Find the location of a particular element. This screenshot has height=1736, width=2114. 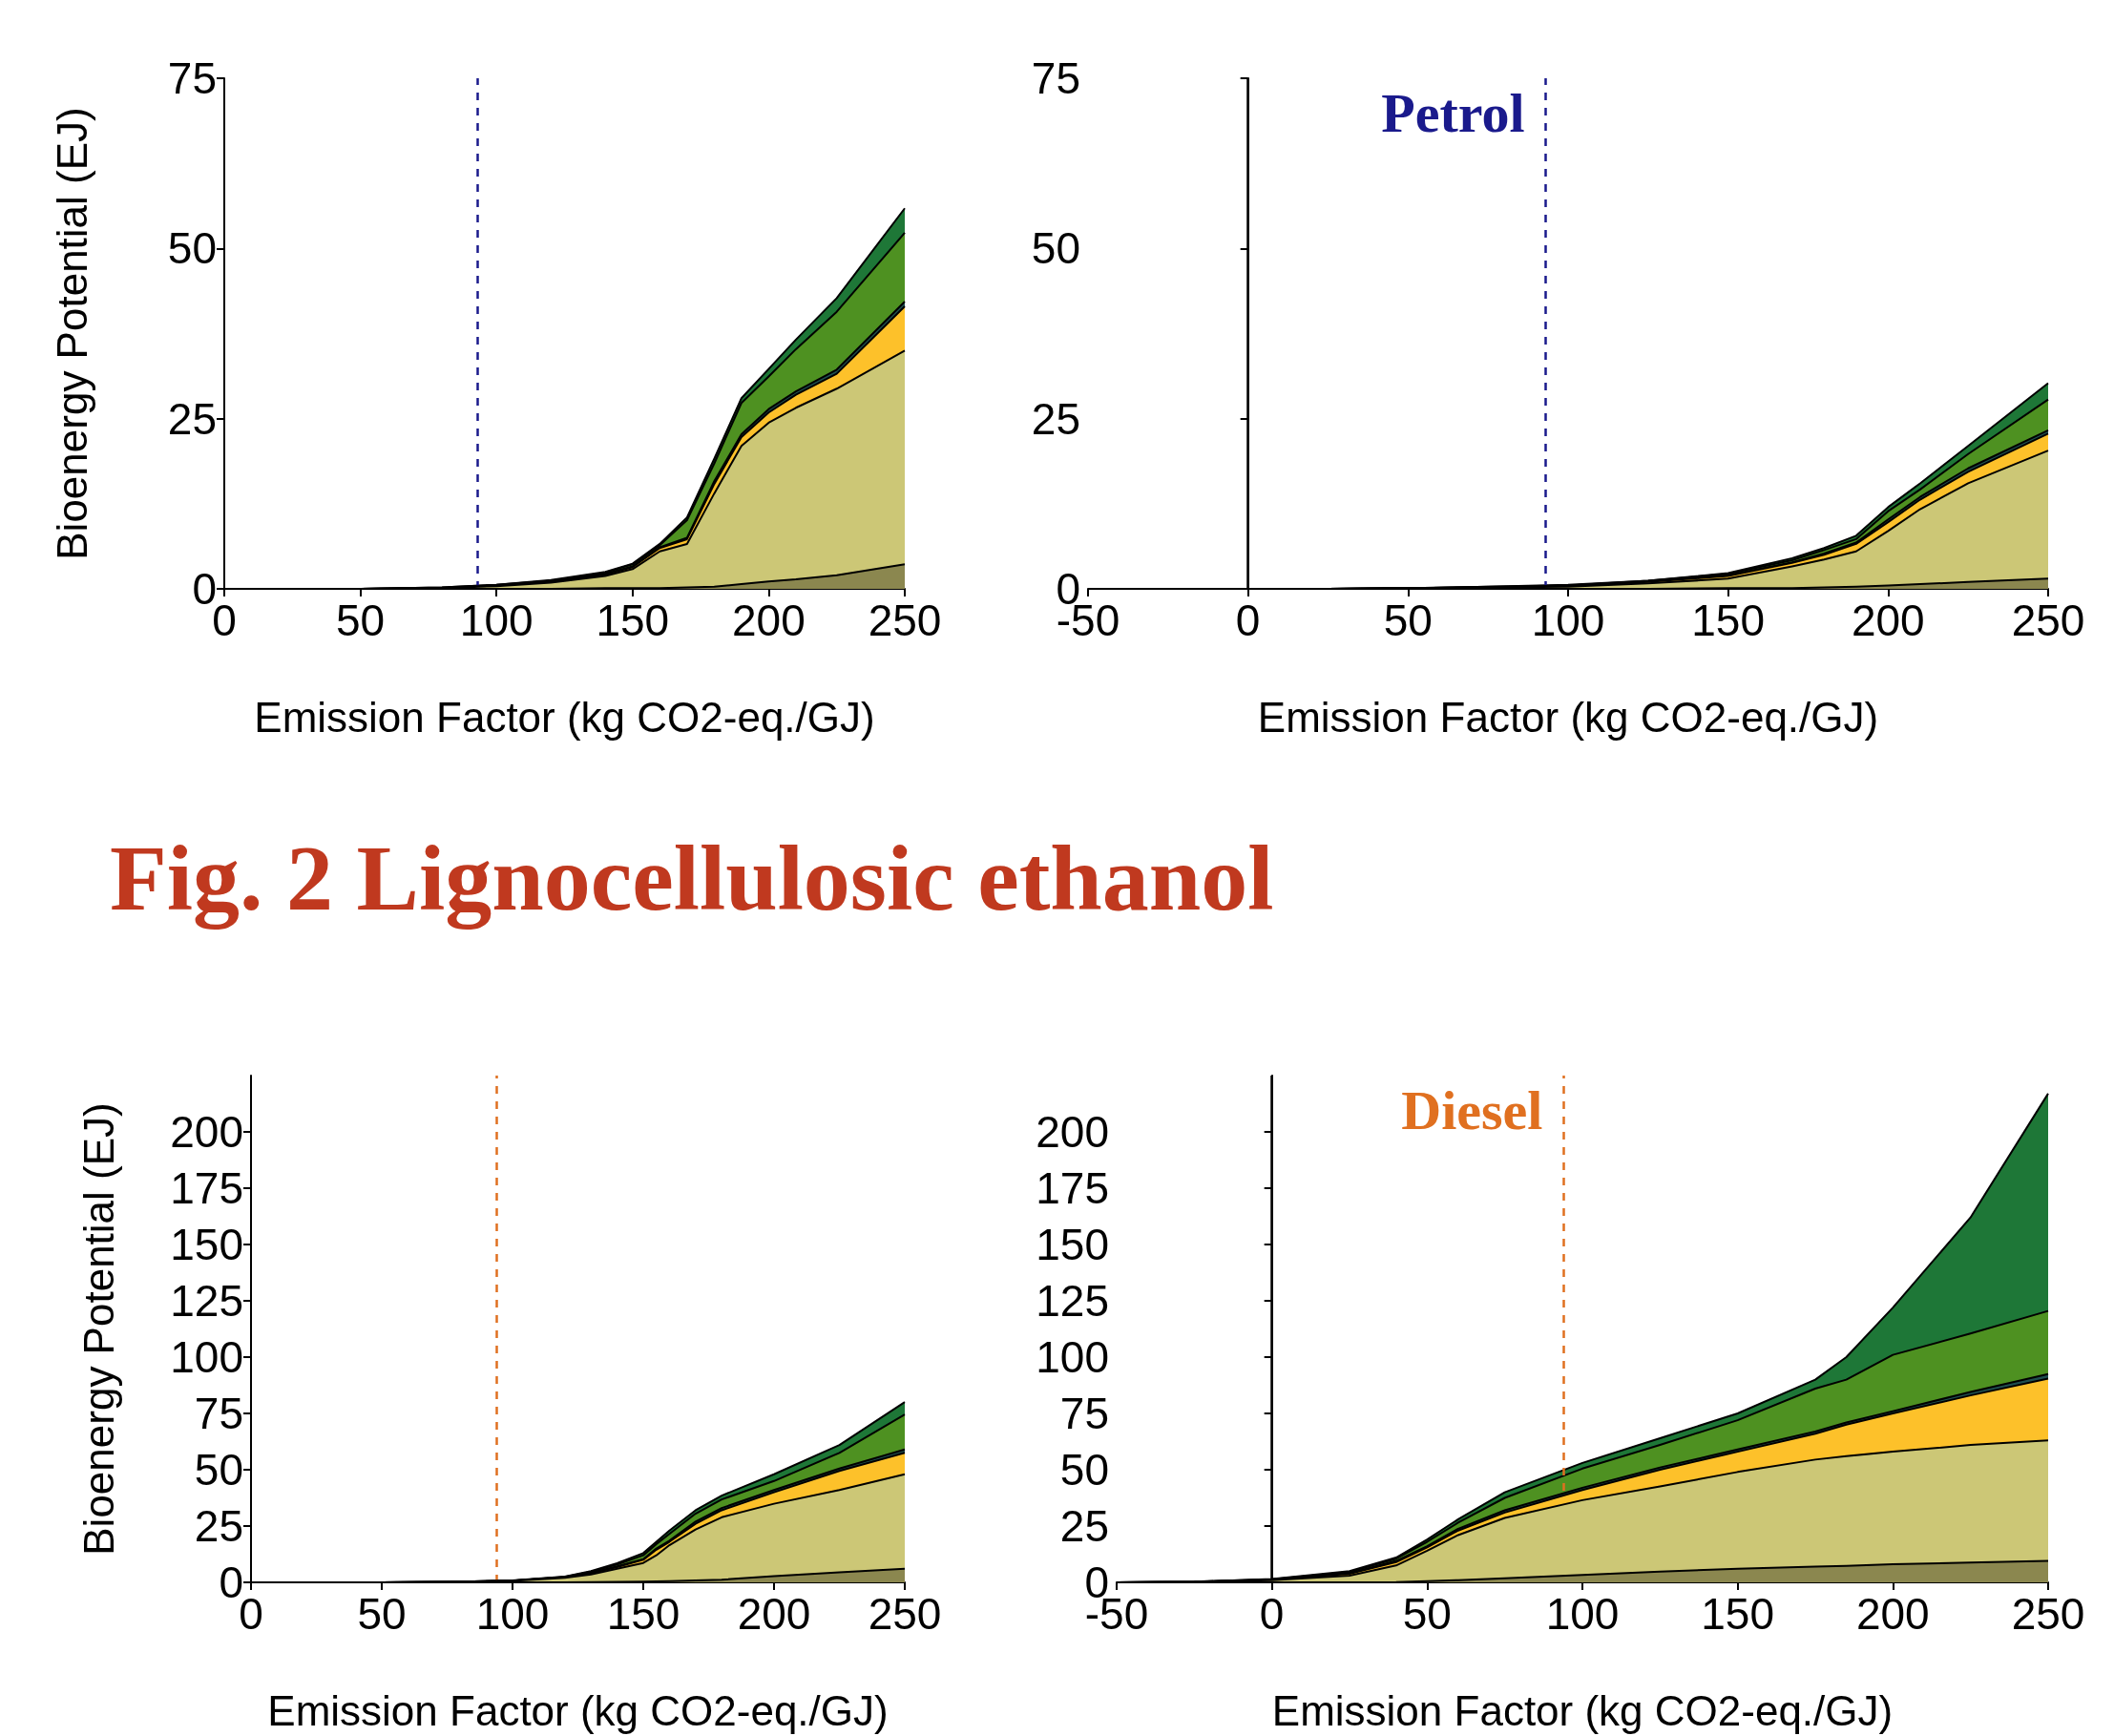

ref-line-label: Diesel is located at coordinates (1472, 1109).